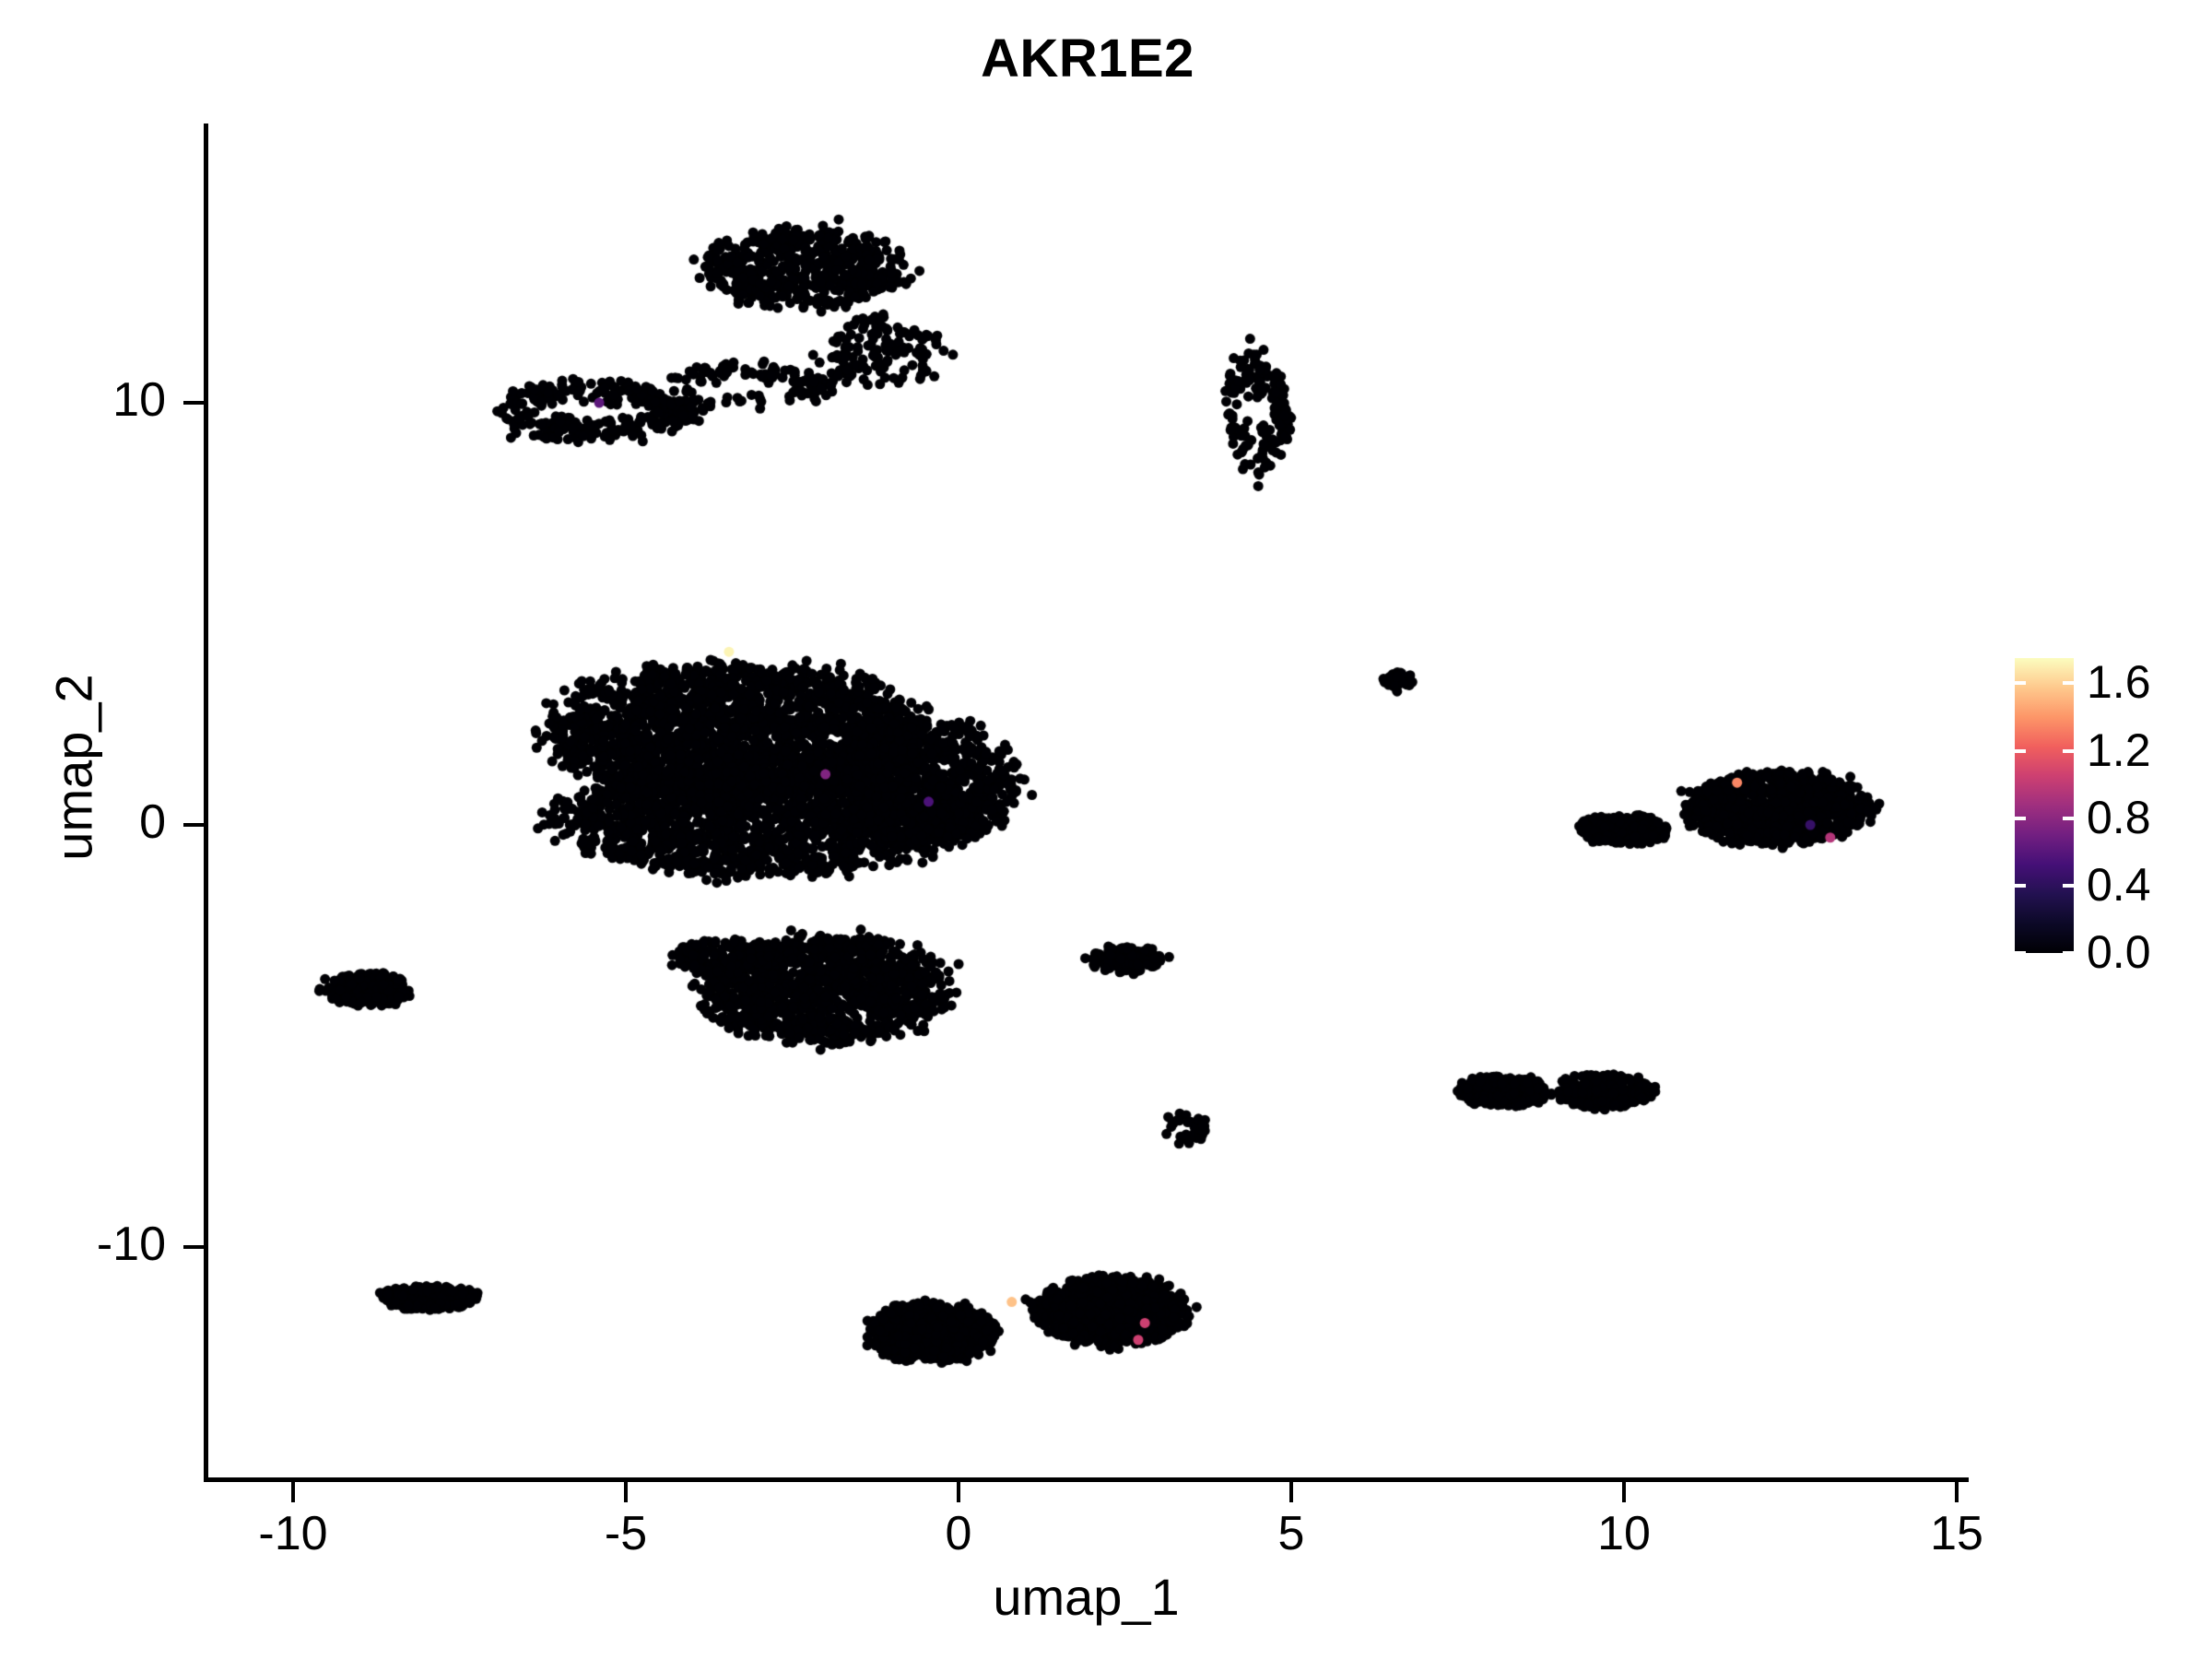 This screenshot has width=2212, height=1659. Describe the element at coordinates (626, 1533) in the screenshot. I see `x-tick-label: -5` at that location.